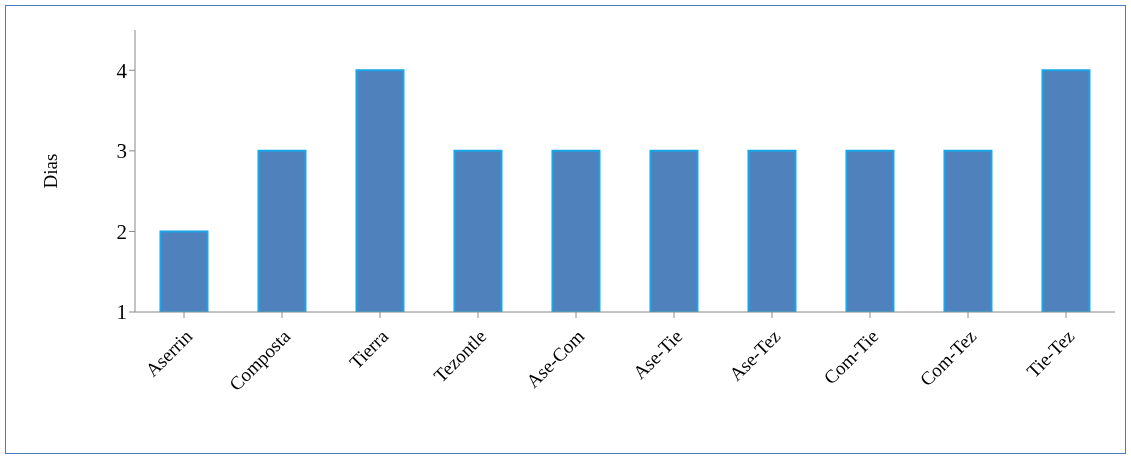  Describe the element at coordinates (121, 231) in the screenshot. I see `y-tick-label: 2` at that location.